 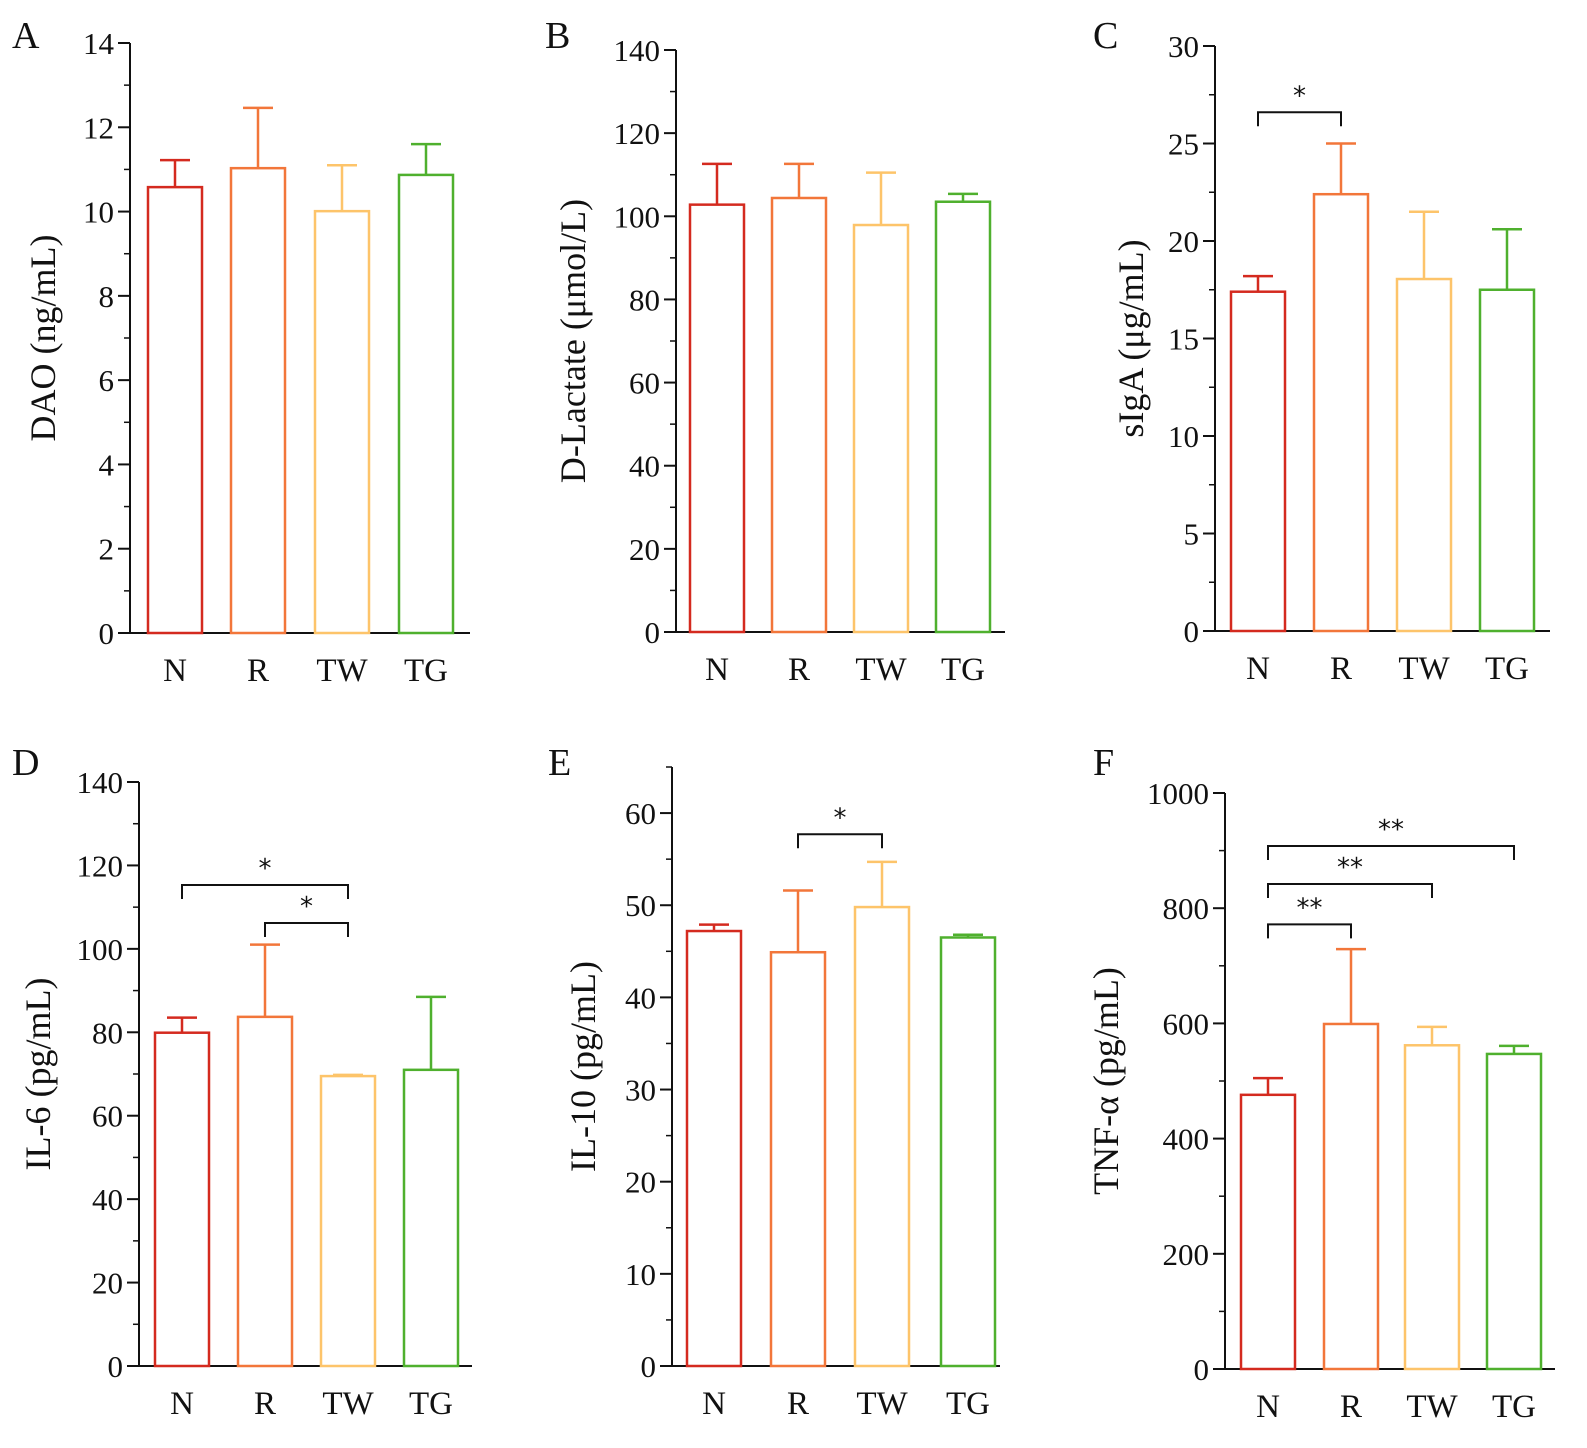 What do you see at coordinates (43, 338) in the screenshot?
I see `y-axis-label: DAO (ng/mL)` at bounding box center [43, 338].